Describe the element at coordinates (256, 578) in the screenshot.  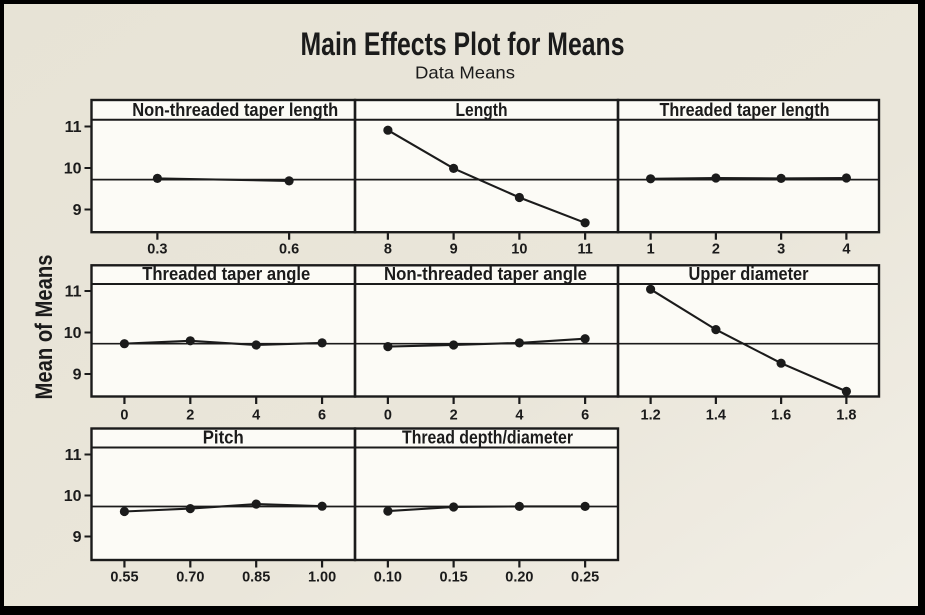
I see `svg-text: 0.85` at that location.